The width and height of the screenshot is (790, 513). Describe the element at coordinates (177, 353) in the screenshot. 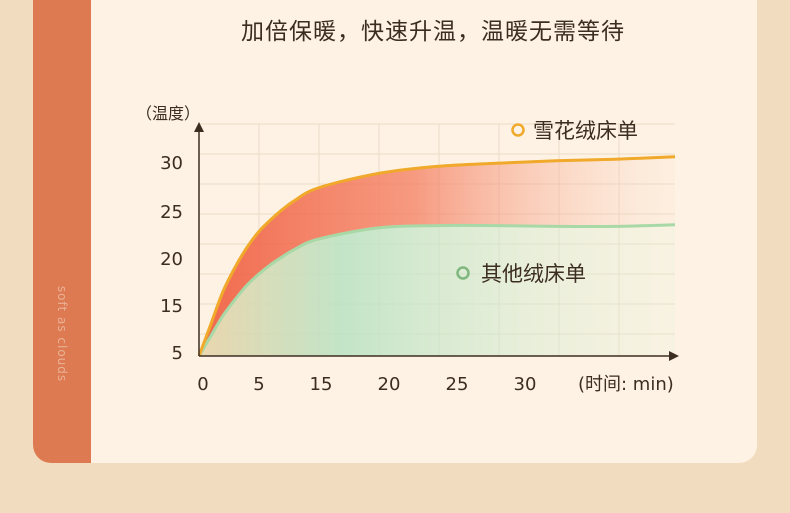

I see `y-tick-label: 5` at that location.